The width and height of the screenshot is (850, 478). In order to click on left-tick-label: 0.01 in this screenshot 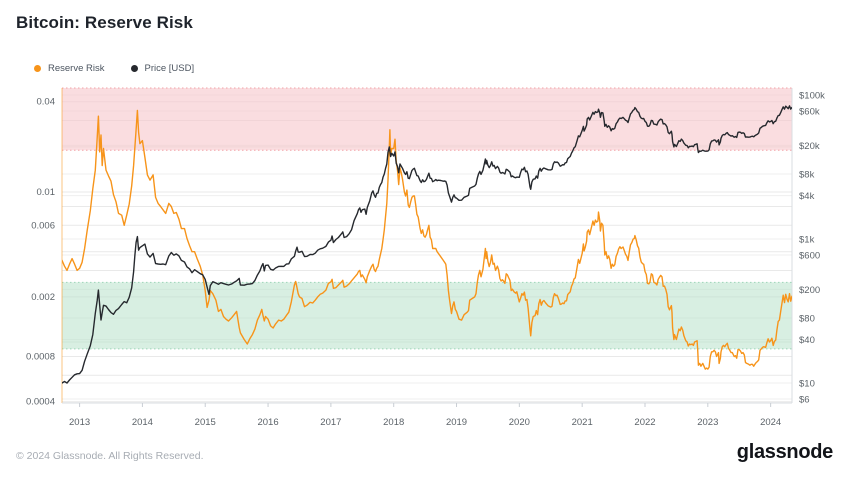, I will do `click(46, 192)`.